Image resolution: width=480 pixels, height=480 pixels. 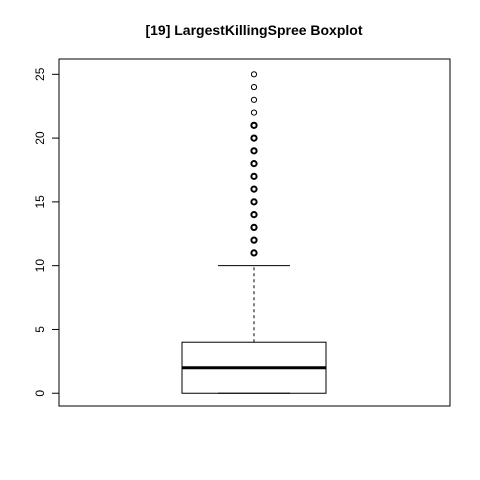 I want to click on y-tick-label-15: 15, so click(x=40, y=202).